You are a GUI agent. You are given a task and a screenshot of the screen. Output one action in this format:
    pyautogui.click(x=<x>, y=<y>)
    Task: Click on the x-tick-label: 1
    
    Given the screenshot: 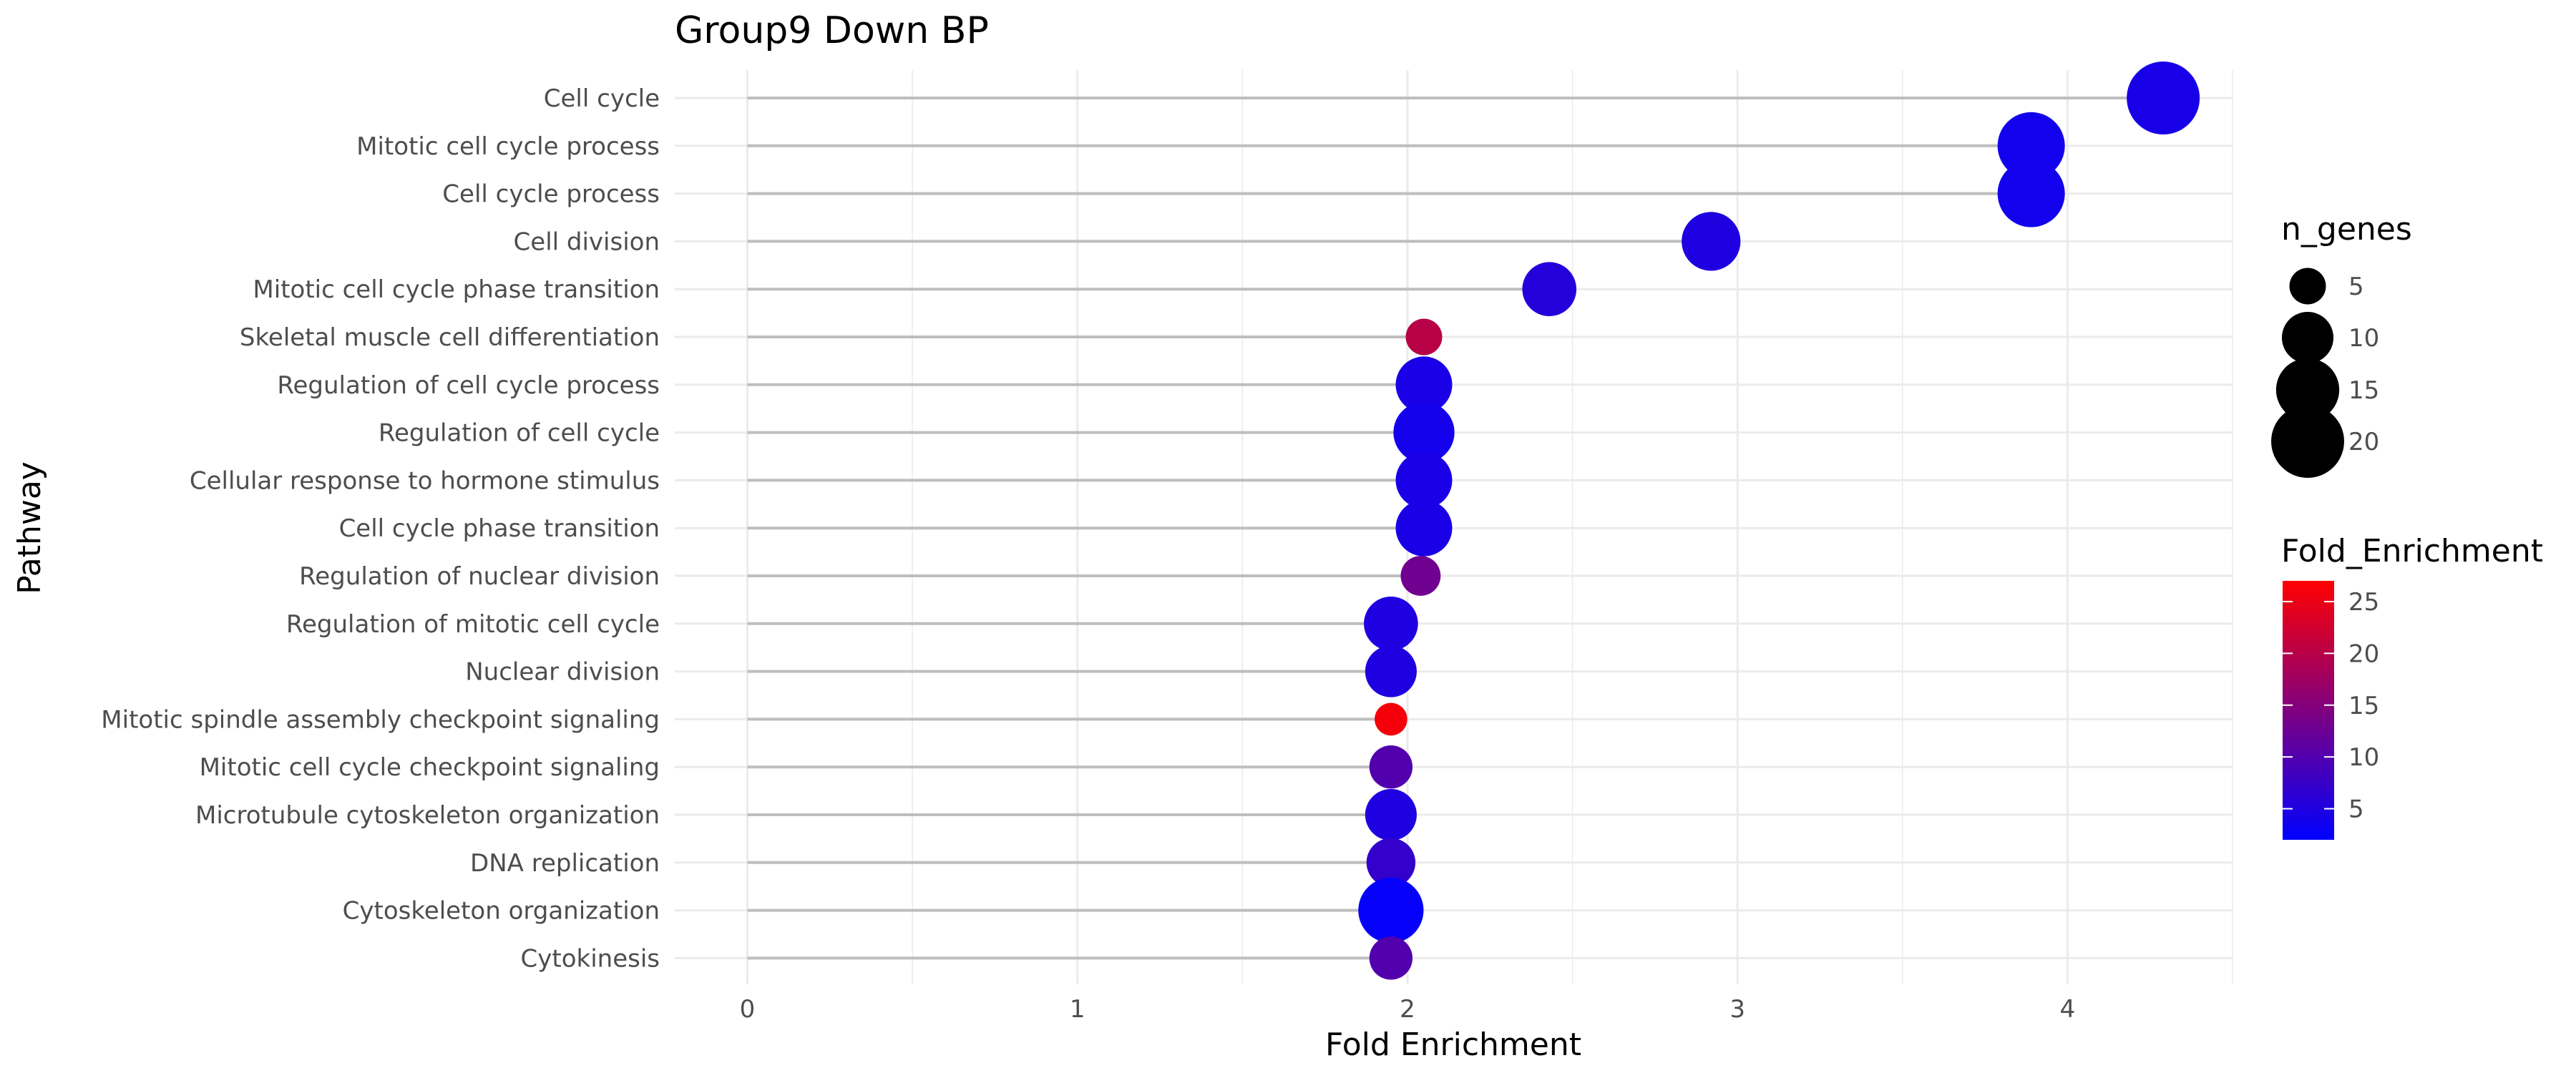 What is the action you would take?
    pyautogui.click(x=1077, y=1010)
    